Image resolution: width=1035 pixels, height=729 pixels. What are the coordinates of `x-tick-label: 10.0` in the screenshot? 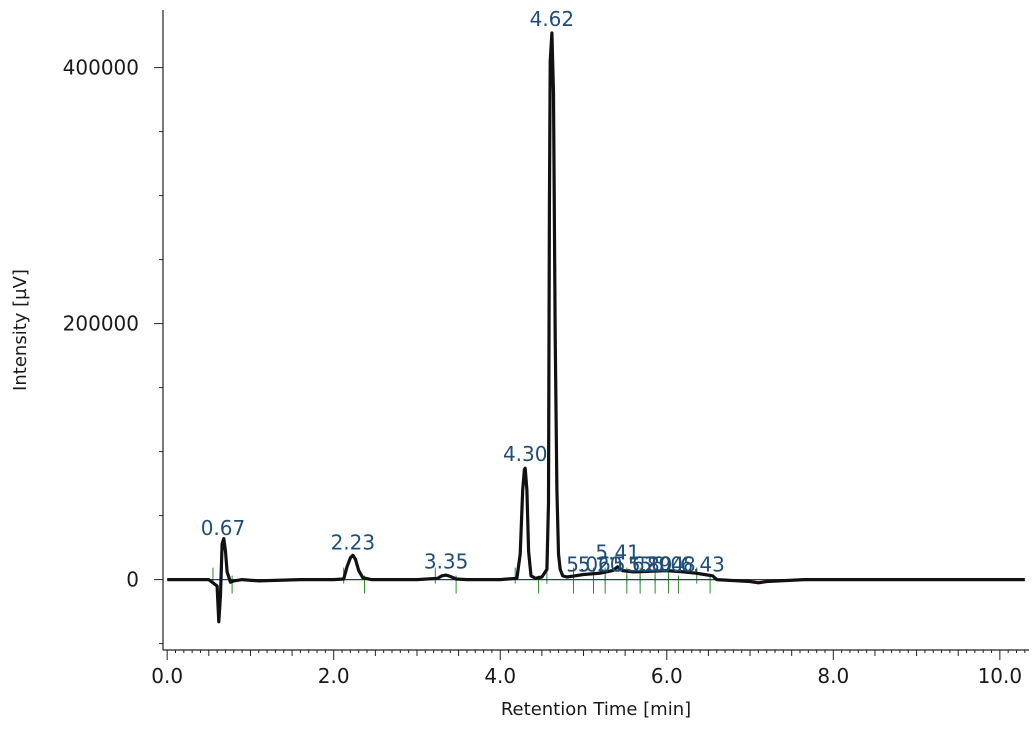 It's located at (1000, 676).